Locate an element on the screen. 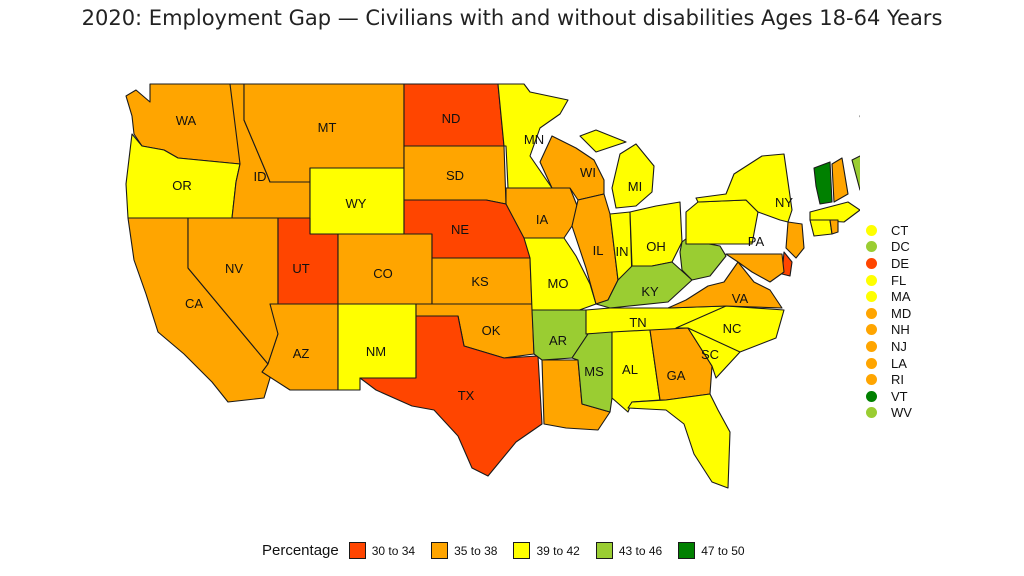 Image resolution: width=1024 pixels, height=576 pixels. state-label-or: OR is located at coordinates (182, 185).